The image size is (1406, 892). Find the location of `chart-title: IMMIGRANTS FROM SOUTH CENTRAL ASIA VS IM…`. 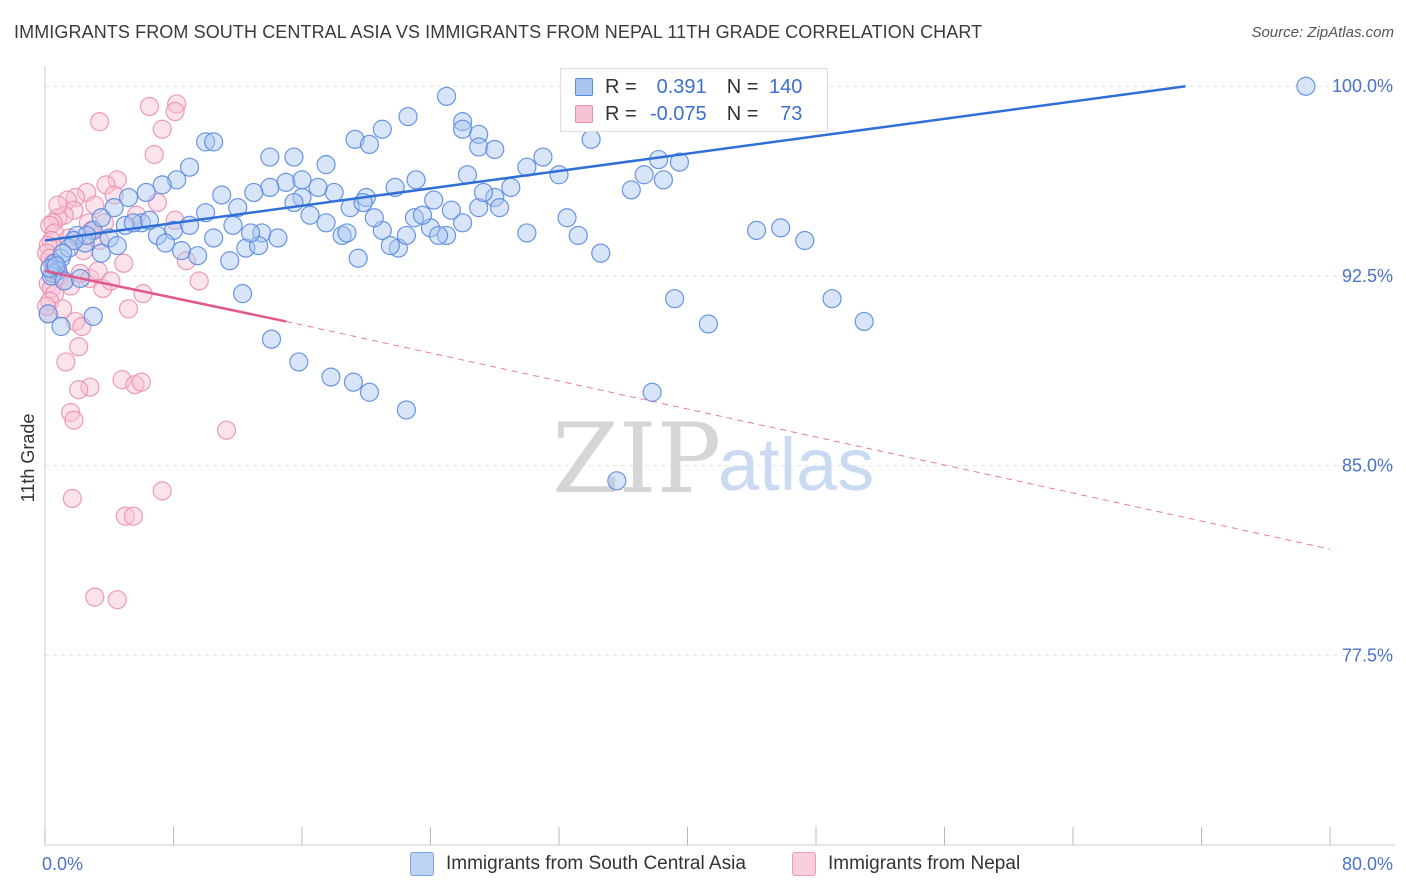

chart-title: IMMIGRANTS FROM SOUTH CENTRAL ASIA VS IM… is located at coordinates (498, 32).